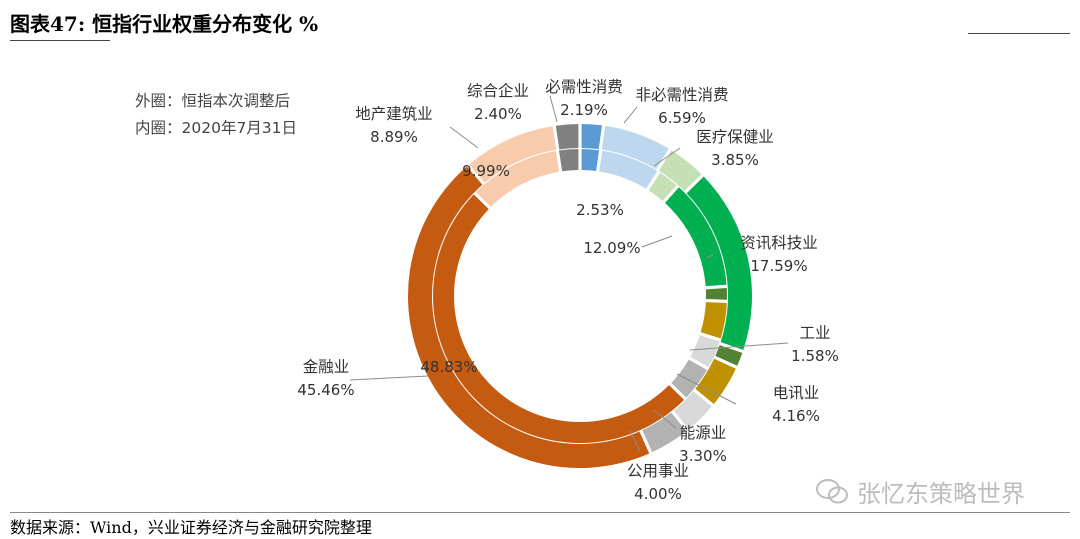 The image size is (1080, 539). I want to click on label-value-outer-10: 2.40%, so click(498, 114).